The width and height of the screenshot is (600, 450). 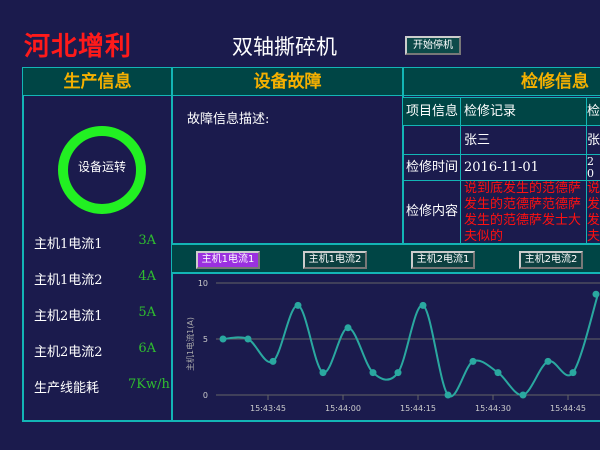 What do you see at coordinates (433, 45) in the screenshot?
I see `start-stop-button: 开始停机` at bounding box center [433, 45].